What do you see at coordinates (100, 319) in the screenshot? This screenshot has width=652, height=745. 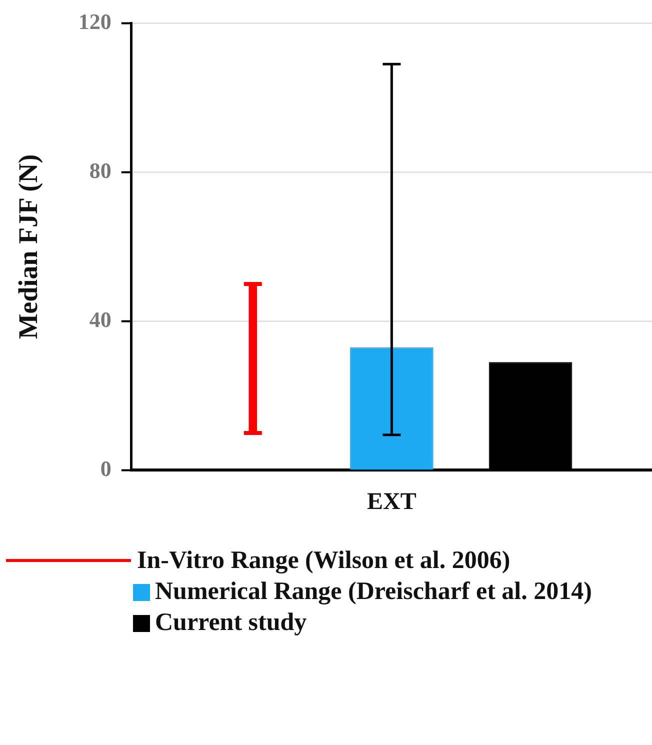 I see `y-tick-label: 40` at bounding box center [100, 319].